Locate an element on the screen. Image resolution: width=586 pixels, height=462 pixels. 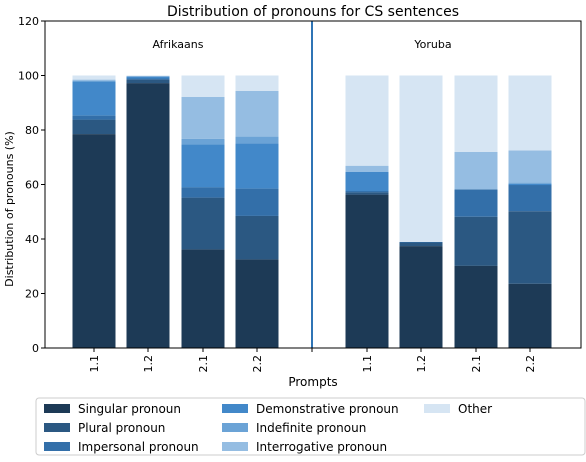
x-tick-label-8: 2.2 is located at coordinates (530, 364).